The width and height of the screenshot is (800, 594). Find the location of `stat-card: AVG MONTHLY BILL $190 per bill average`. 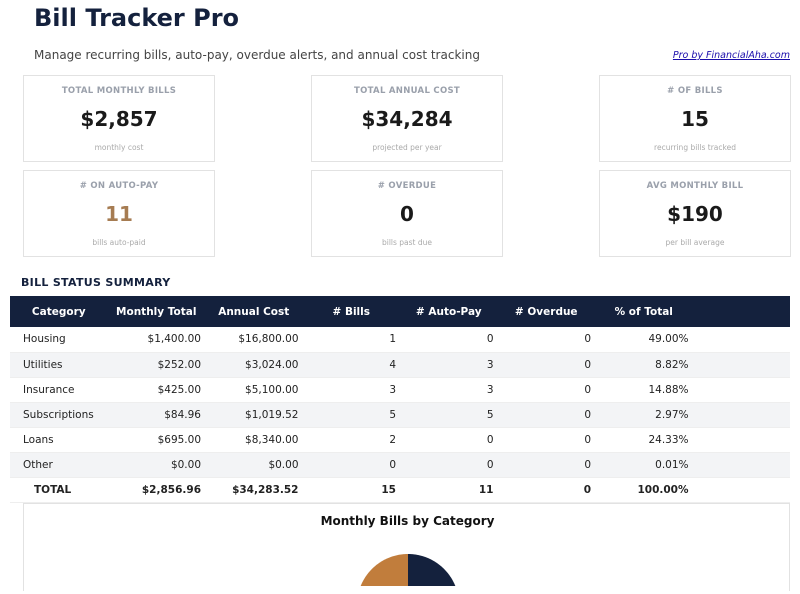

stat-card: AVG MONTHLY BILL $190 per bill average is located at coordinates (695, 213).